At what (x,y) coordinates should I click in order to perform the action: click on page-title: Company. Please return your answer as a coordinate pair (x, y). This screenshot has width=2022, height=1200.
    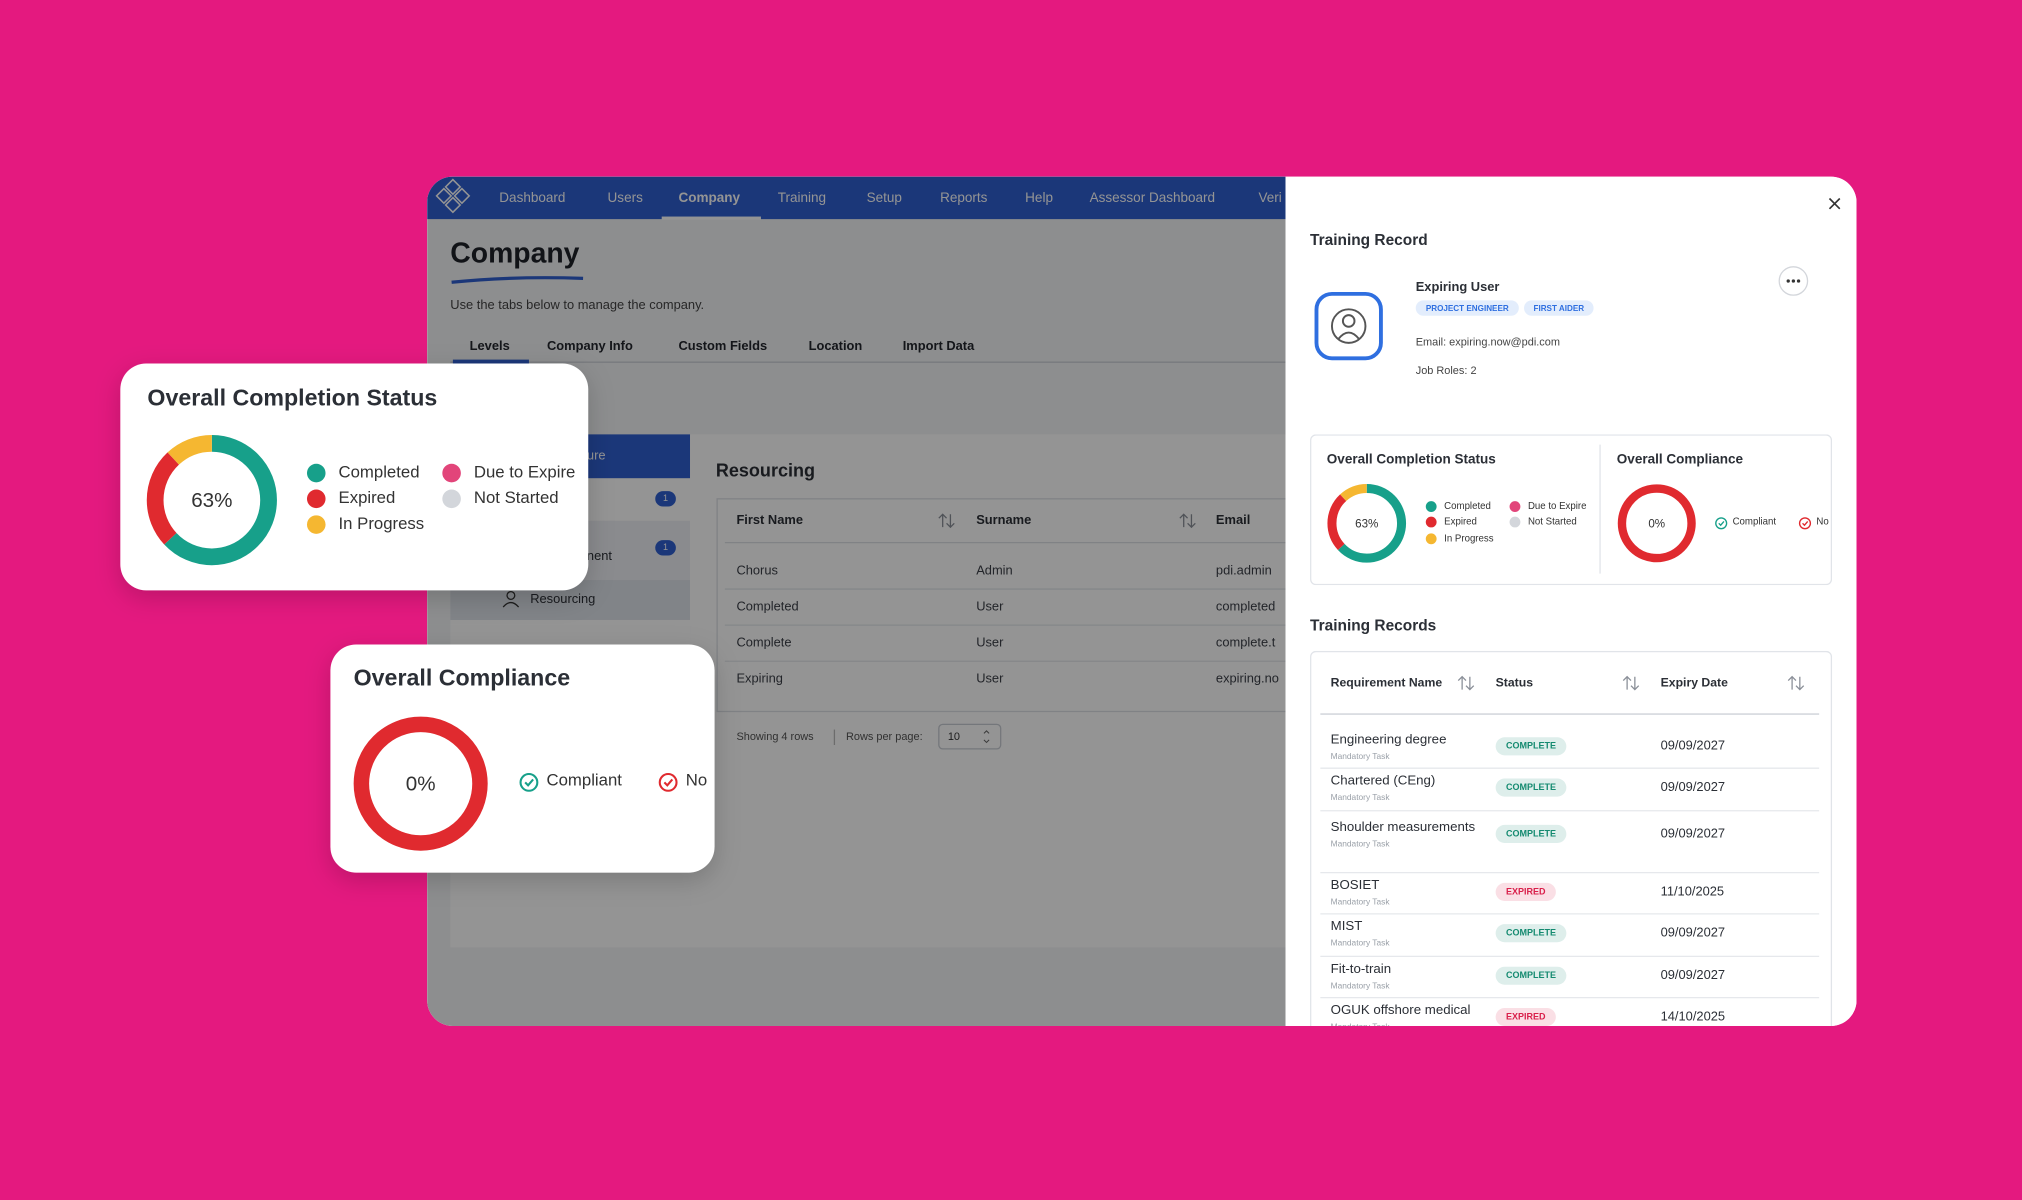
    Looking at the image, I should click on (514, 254).